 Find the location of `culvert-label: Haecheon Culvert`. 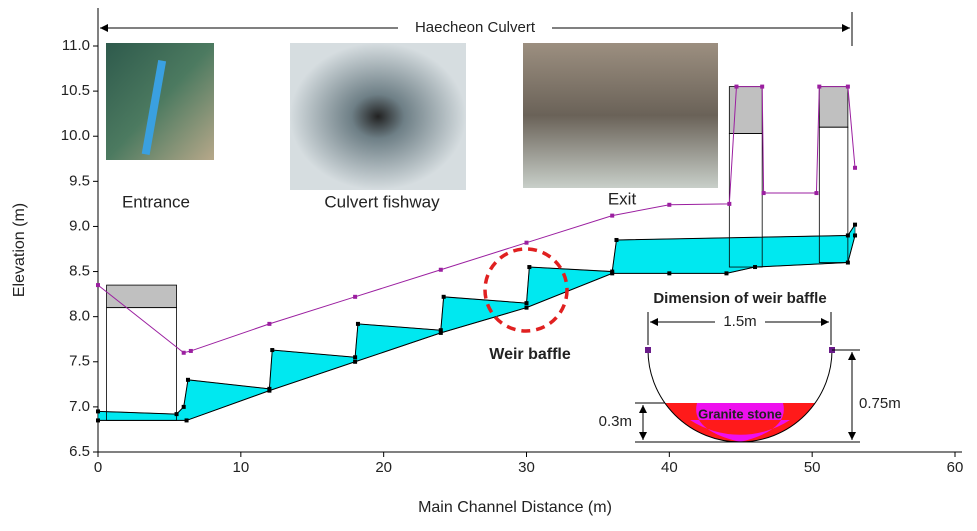

culvert-label: Haecheon Culvert is located at coordinates (475, 27).